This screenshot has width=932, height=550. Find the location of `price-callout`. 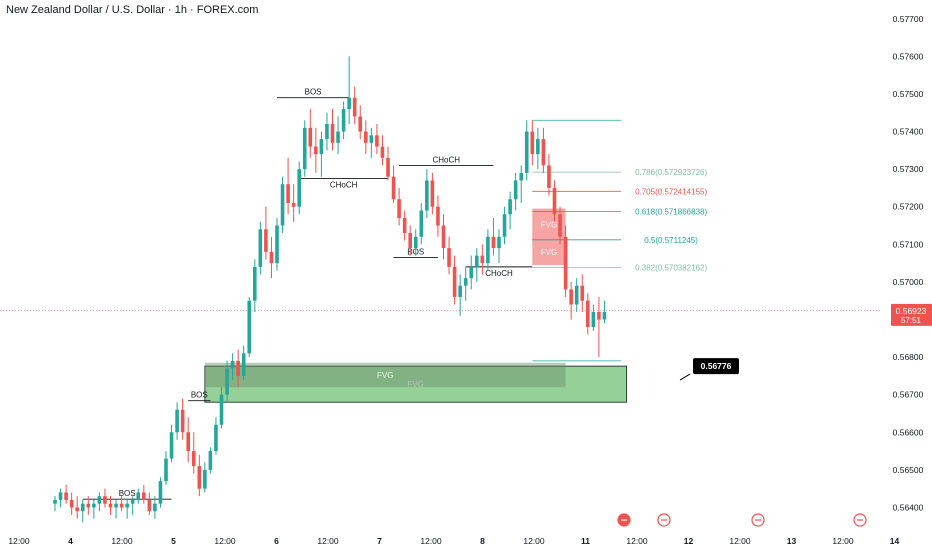

price-callout is located at coordinates (716, 366).